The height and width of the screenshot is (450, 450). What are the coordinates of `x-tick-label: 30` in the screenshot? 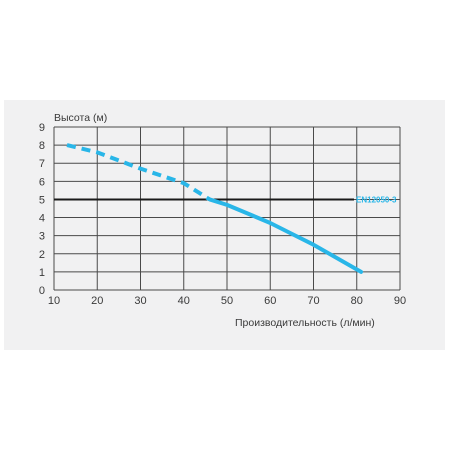 It's located at (140, 301).